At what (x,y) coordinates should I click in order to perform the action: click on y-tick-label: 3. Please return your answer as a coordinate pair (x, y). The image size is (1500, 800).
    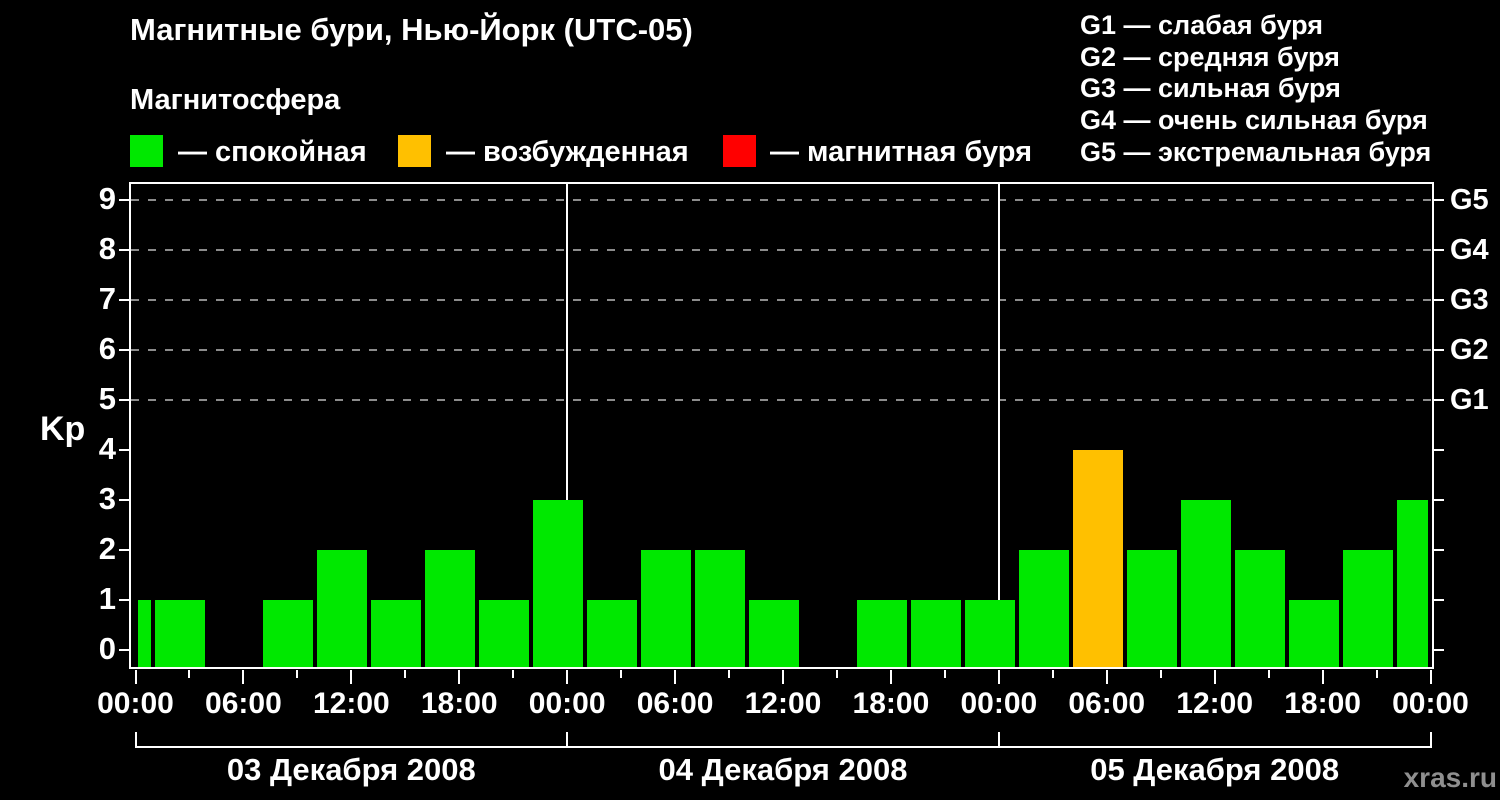
    Looking at the image, I should click on (107, 498).